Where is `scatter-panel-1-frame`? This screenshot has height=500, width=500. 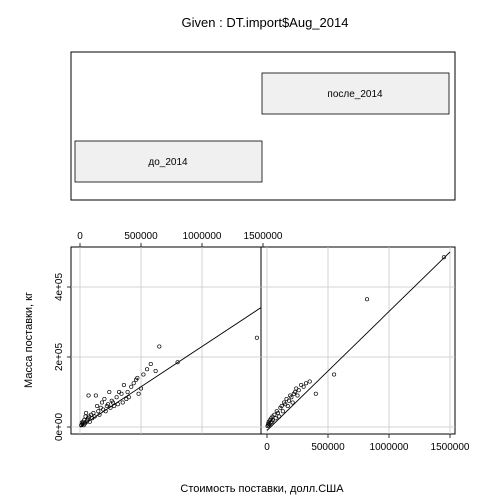 scatter-panel-1-frame is located at coordinates (166, 340).